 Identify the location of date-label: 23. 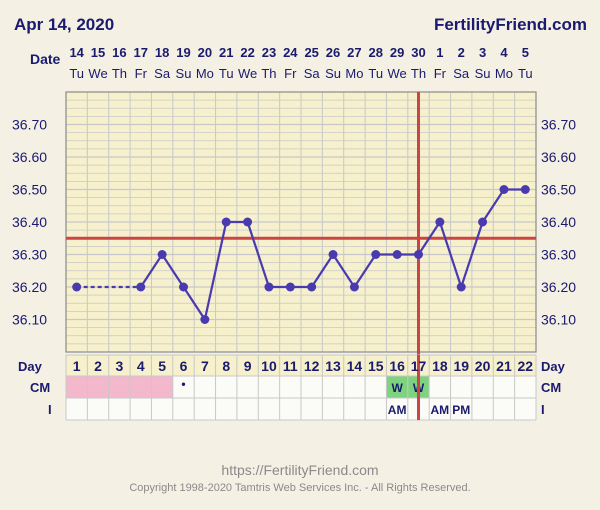
(269, 52).